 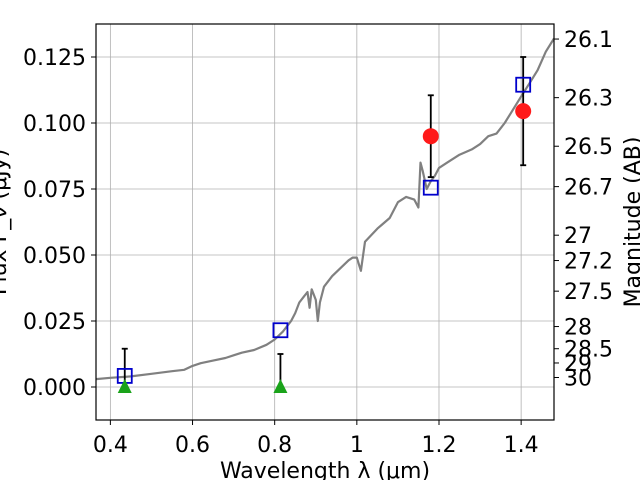 I want to click on right-tick-label: 26.5, so click(x=588, y=147).